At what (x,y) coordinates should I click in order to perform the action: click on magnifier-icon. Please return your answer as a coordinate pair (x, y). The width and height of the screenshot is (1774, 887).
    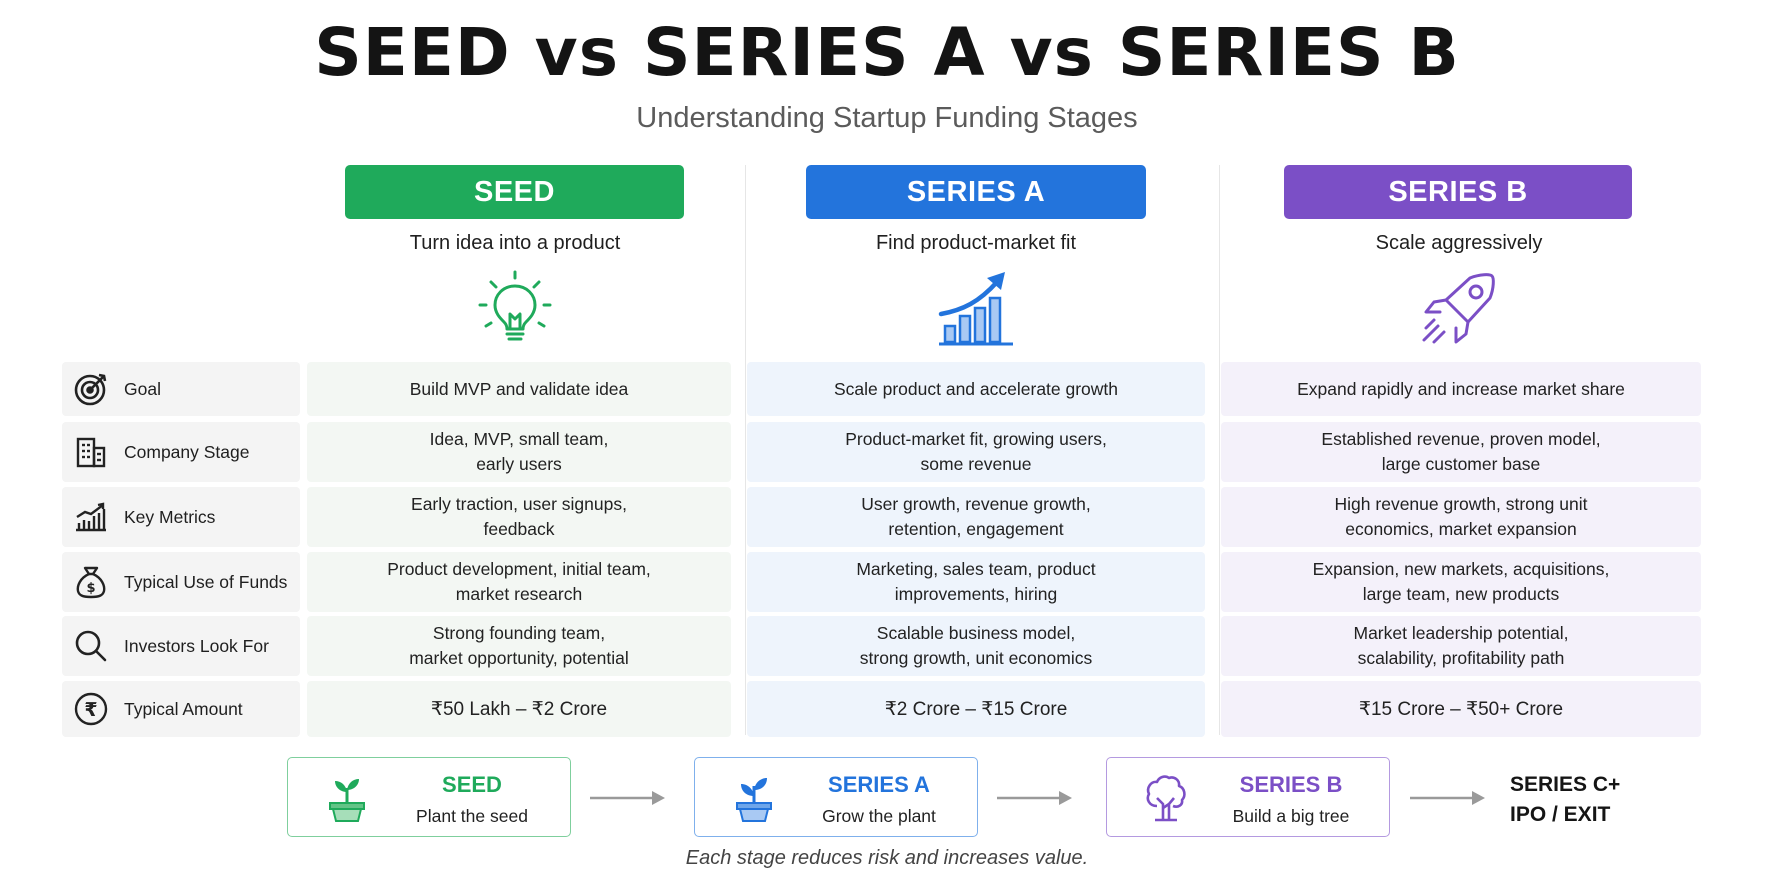
    Looking at the image, I should click on (91, 646).